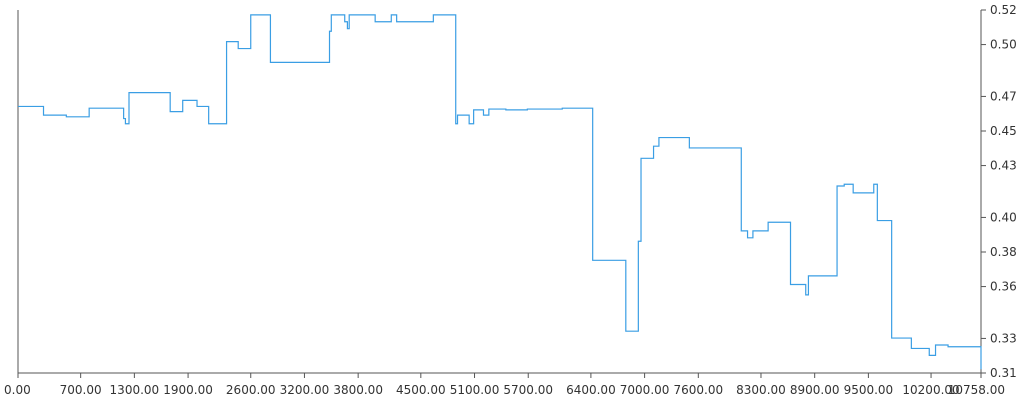 The image size is (1024, 400). What do you see at coordinates (528, 390) in the screenshot?
I see `x-tick-label: 5700.00` at bounding box center [528, 390].